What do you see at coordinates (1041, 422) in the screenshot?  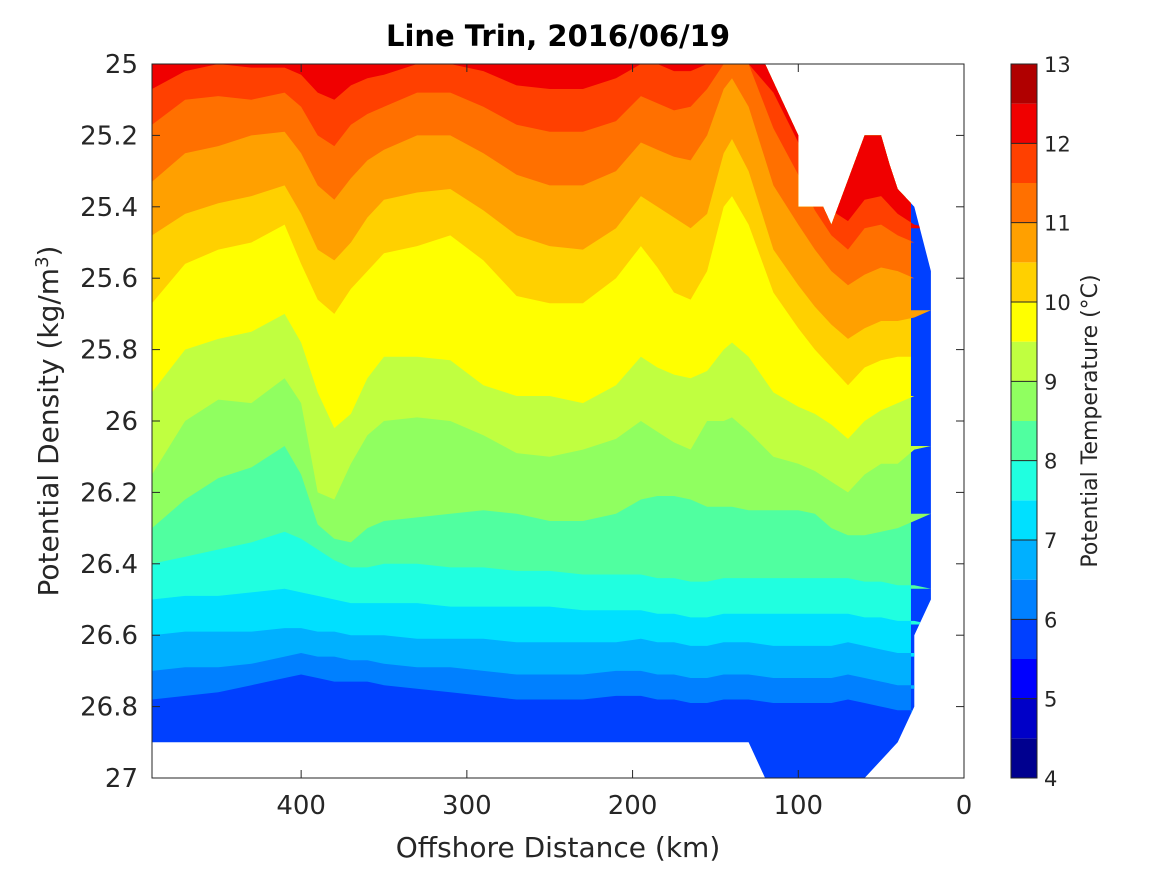 I see `colorbar: 4 5 6 7 8 9 10 11 12 13` at bounding box center [1041, 422].